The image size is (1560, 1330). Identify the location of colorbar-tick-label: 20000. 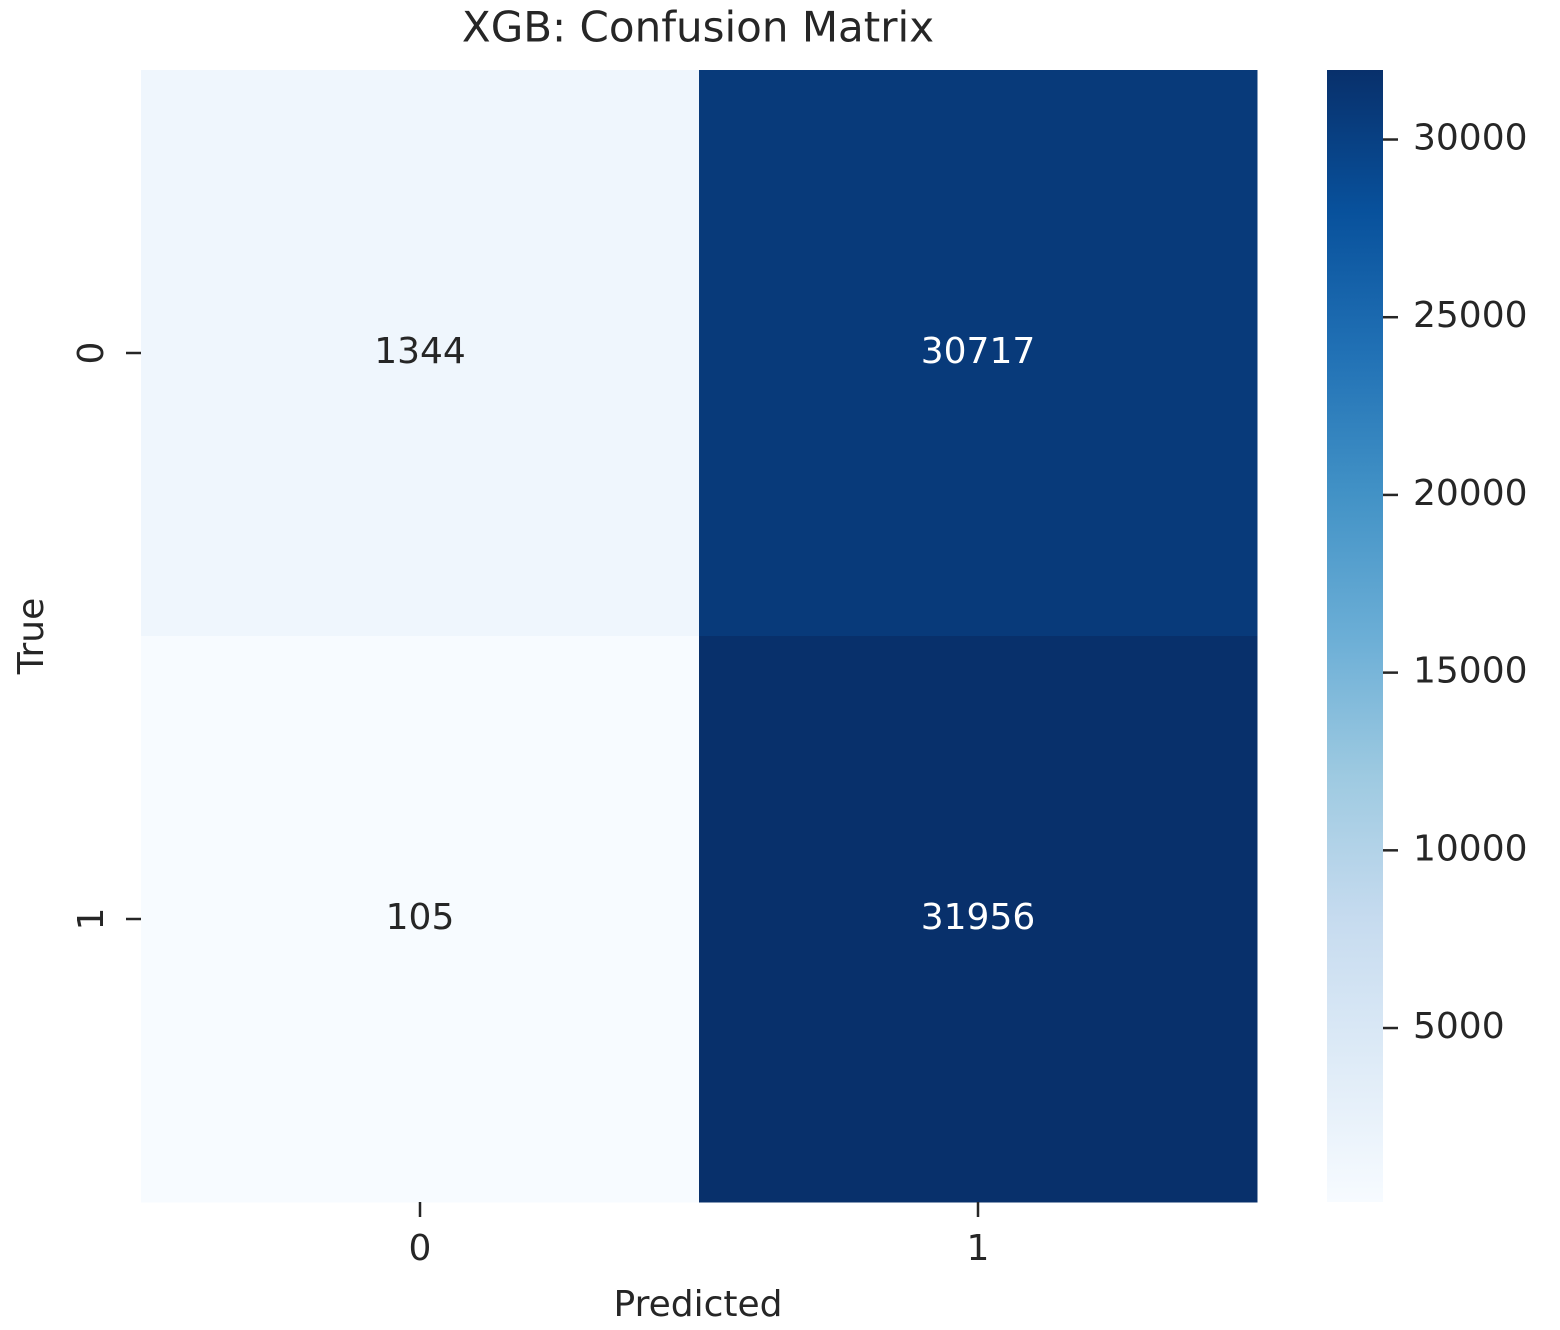
(1470, 493).